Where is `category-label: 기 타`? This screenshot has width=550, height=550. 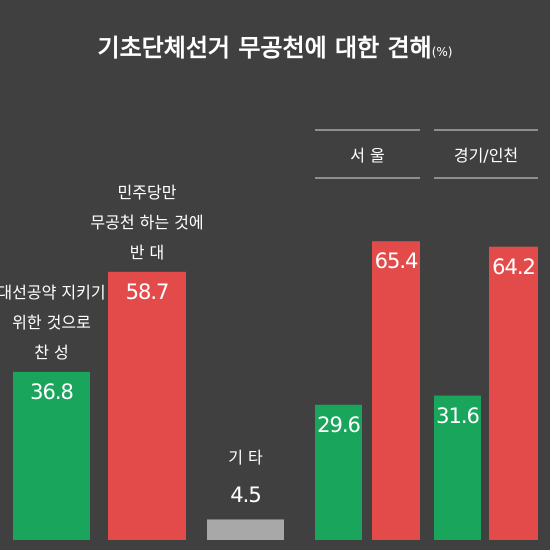
category-label: 기 타 is located at coordinates (245, 458).